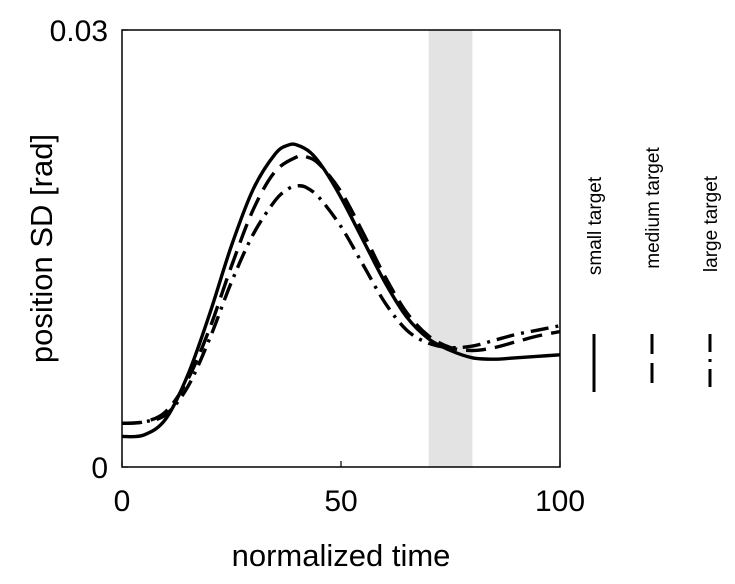 Image resolution: width=735 pixels, height=584 pixels. What do you see at coordinates (122, 501) in the screenshot?
I see `x-tick-label: 0` at bounding box center [122, 501].